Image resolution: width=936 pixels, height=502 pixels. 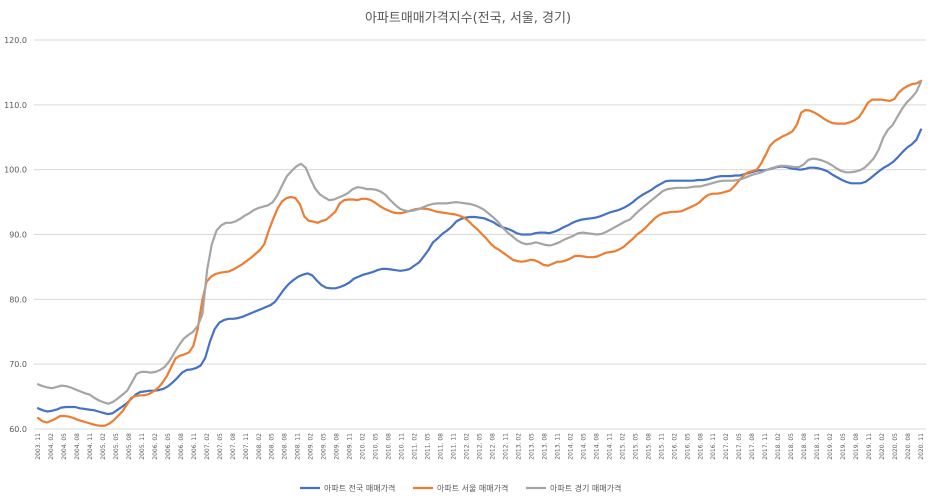 What do you see at coordinates (181, 446) in the screenshot?
I see `x-tick-label: 2006. 08` at bounding box center [181, 446].